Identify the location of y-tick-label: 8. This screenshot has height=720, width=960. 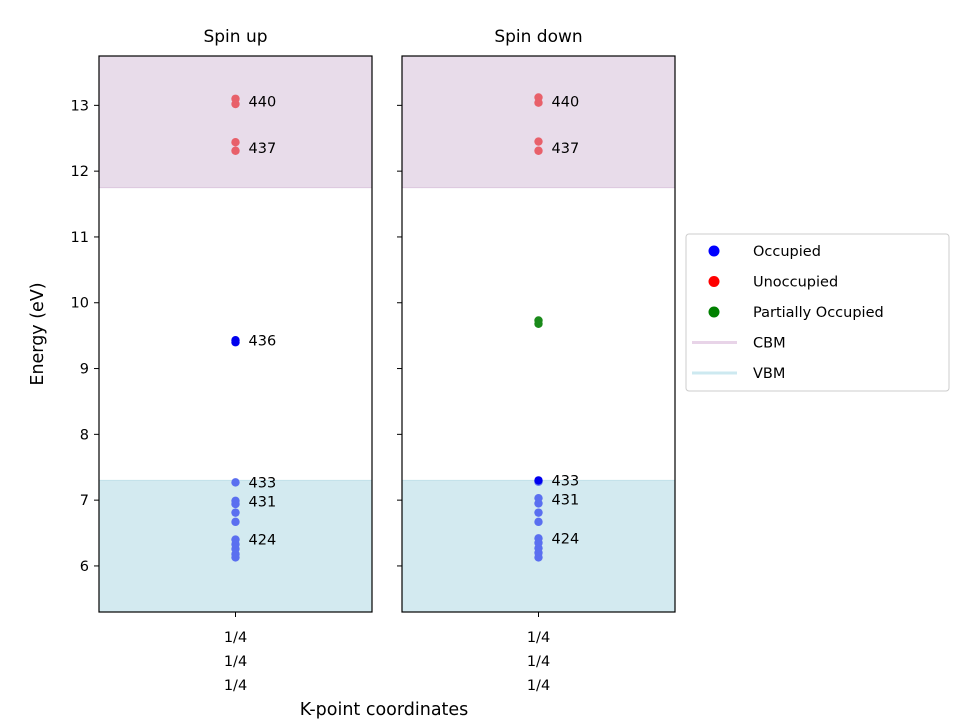
(84, 435).